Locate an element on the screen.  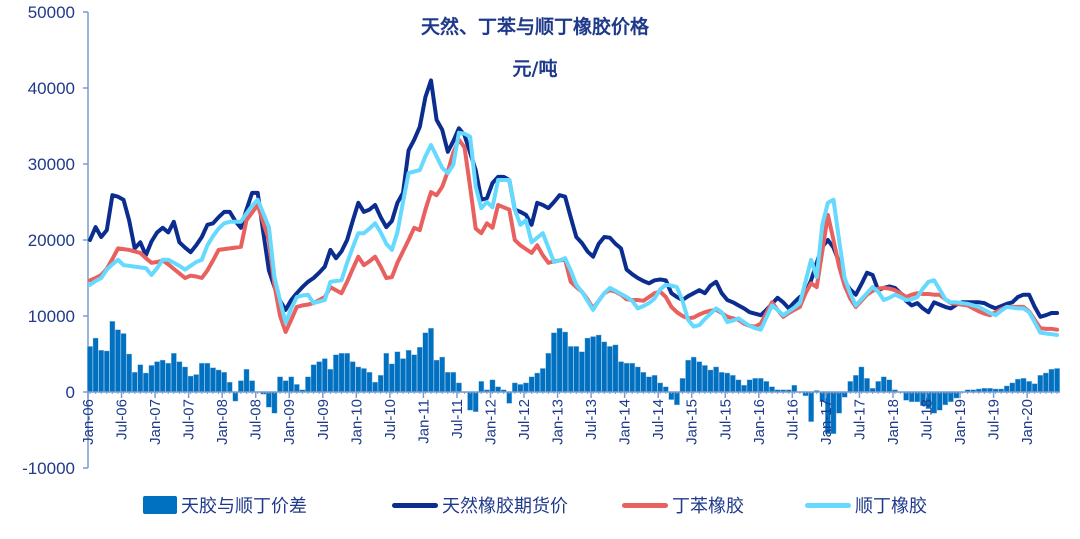
y-tick-label: -10000 is located at coordinates (48, 468).